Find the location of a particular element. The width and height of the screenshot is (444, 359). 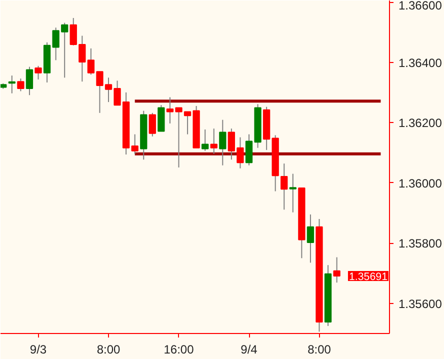

y-tick-label: 1.36400 is located at coordinates (420, 63).